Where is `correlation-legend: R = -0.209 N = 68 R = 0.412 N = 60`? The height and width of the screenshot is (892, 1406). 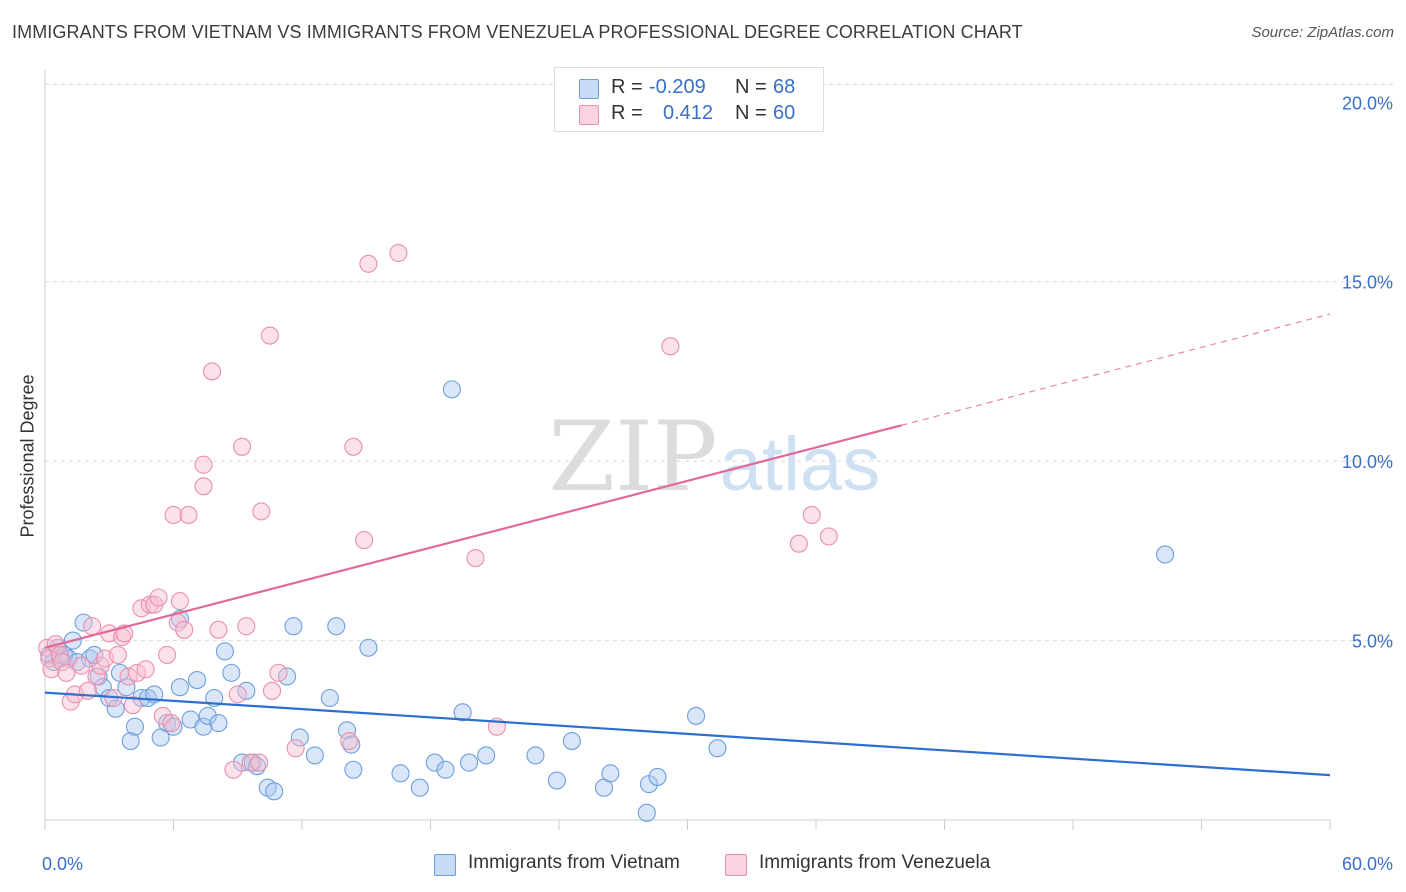
correlation-legend: R = -0.209 N = 68 R = 0.412 N = 60 is located at coordinates (689, 99).